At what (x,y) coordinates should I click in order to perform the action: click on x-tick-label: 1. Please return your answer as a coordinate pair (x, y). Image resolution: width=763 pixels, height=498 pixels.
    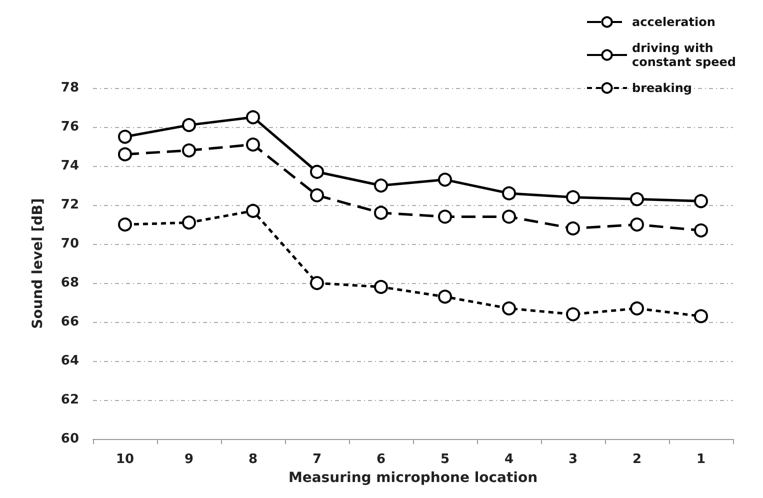
    Looking at the image, I should click on (701, 460).